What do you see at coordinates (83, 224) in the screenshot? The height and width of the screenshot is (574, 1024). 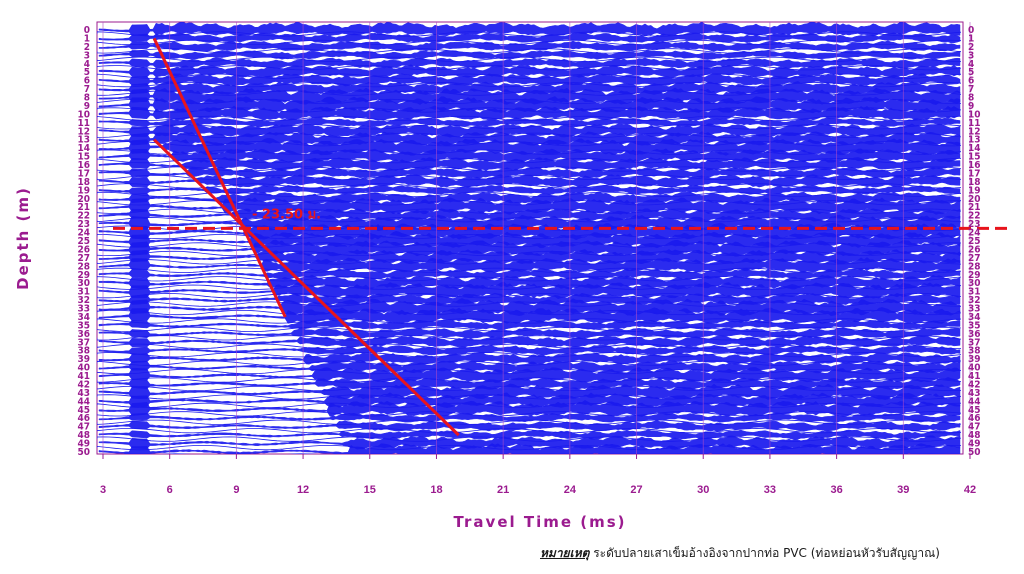 I see `y-tick-label: 23` at bounding box center [83, 224].